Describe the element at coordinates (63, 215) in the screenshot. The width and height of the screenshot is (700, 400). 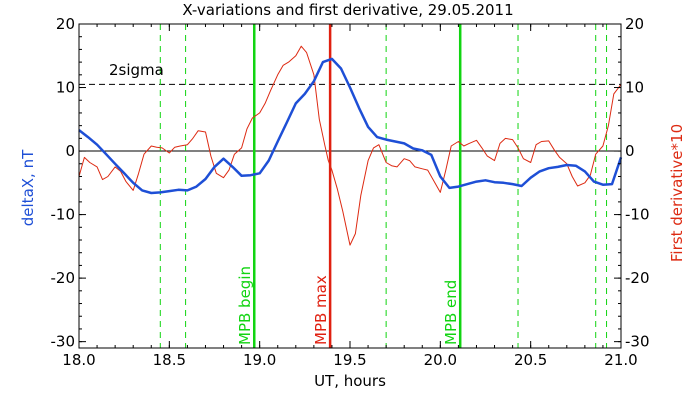
I see `y-tick-label-left: -10` at that location.